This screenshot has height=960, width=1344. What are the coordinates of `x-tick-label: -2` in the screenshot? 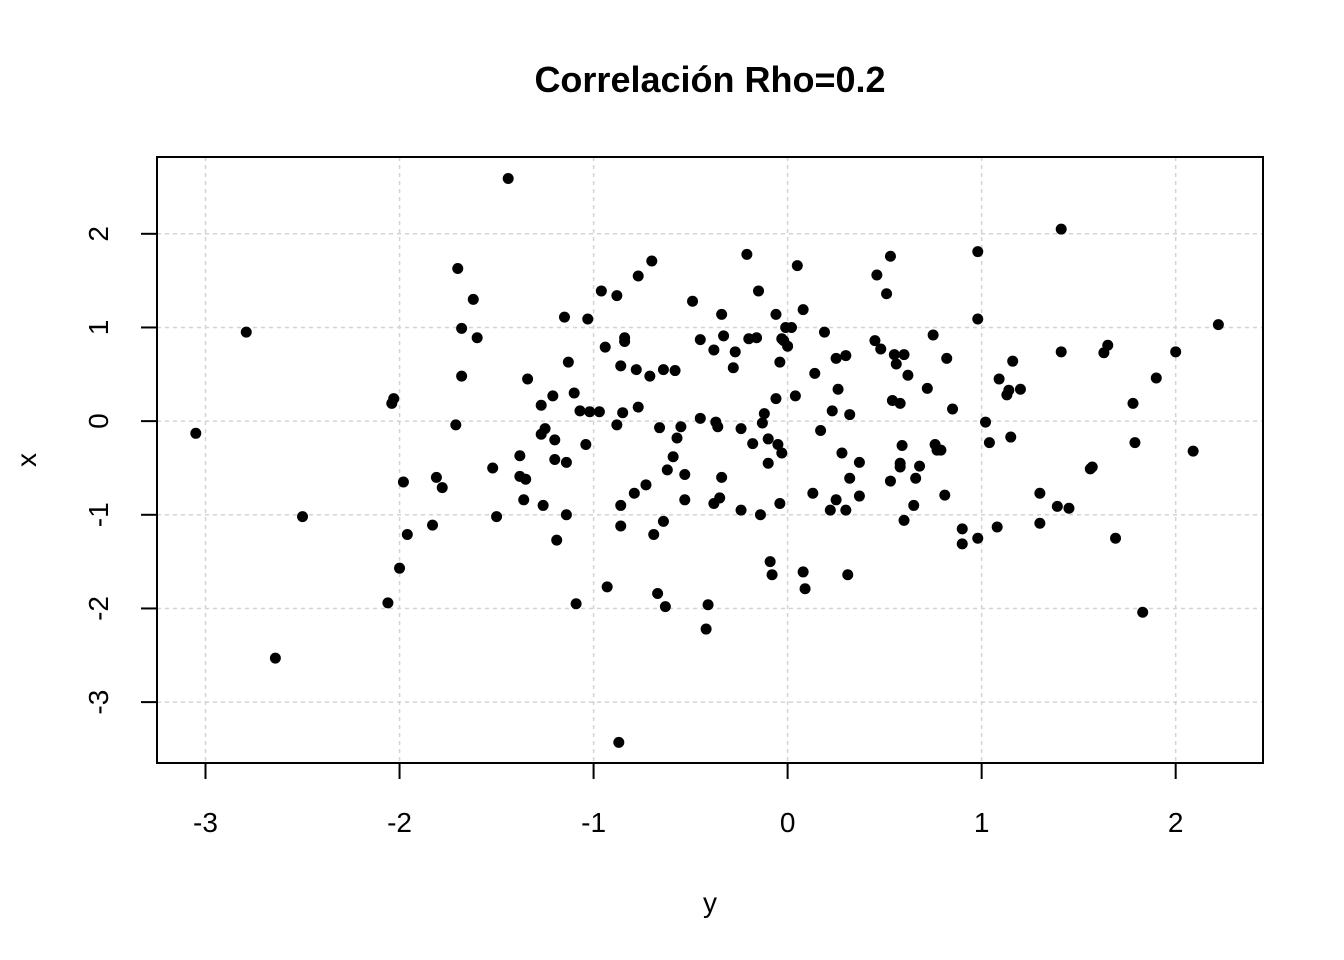 It's located at (399, 822).